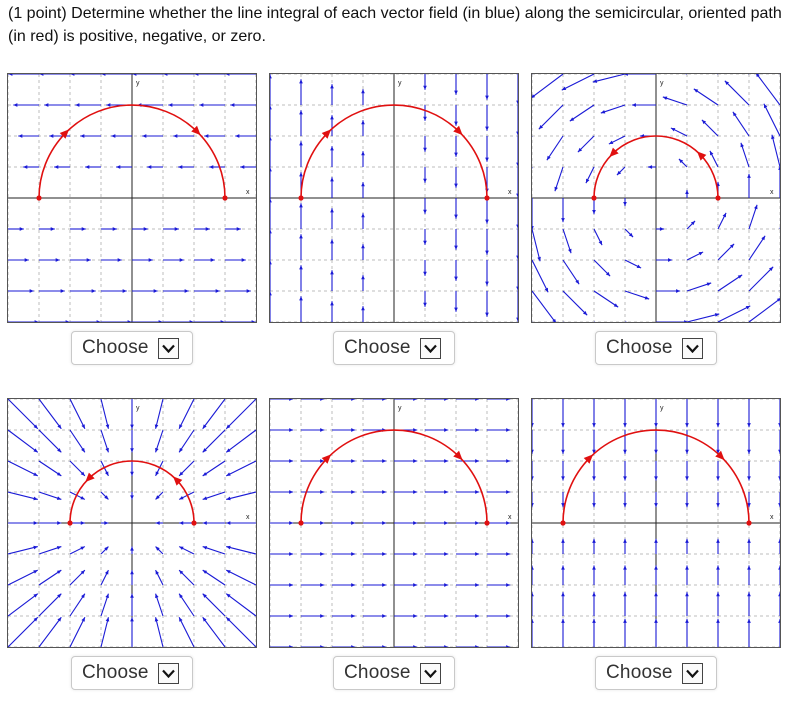 This screenshot has width=793, height=715. I want to click on answer-select-2: Choose, so click(394, 348).